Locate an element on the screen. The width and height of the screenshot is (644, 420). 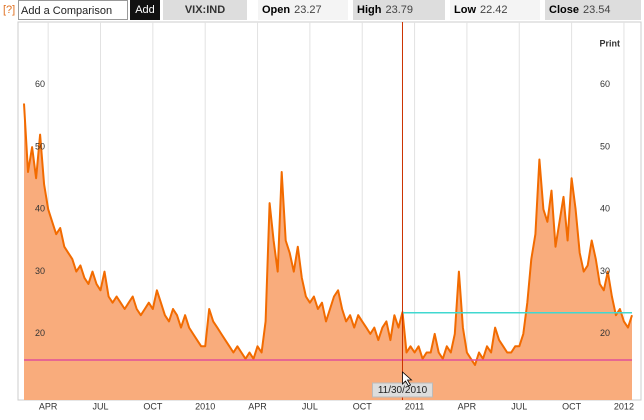
print-link: Print is located at coordinates (609, 43).